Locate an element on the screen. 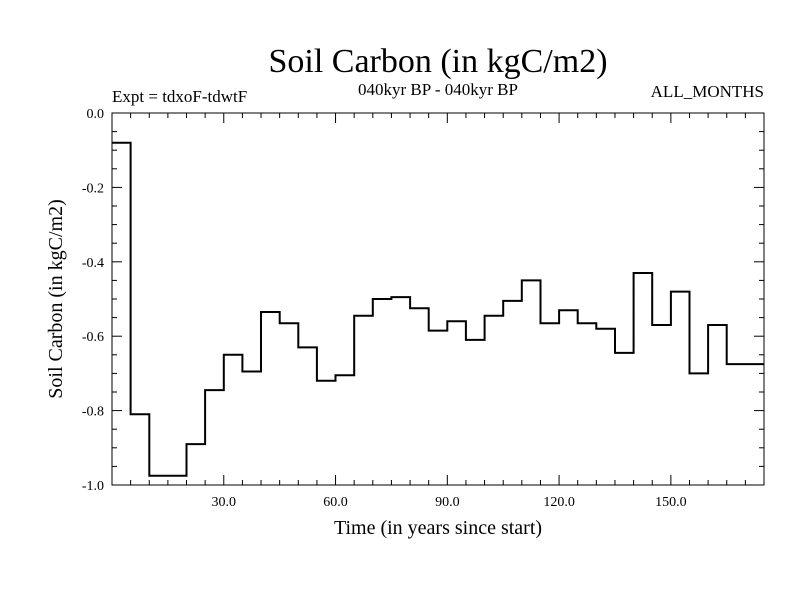 The height and width of the screenshot is (600, 800). y-tick-label: -1.0 is located at coordinates (93, 486).